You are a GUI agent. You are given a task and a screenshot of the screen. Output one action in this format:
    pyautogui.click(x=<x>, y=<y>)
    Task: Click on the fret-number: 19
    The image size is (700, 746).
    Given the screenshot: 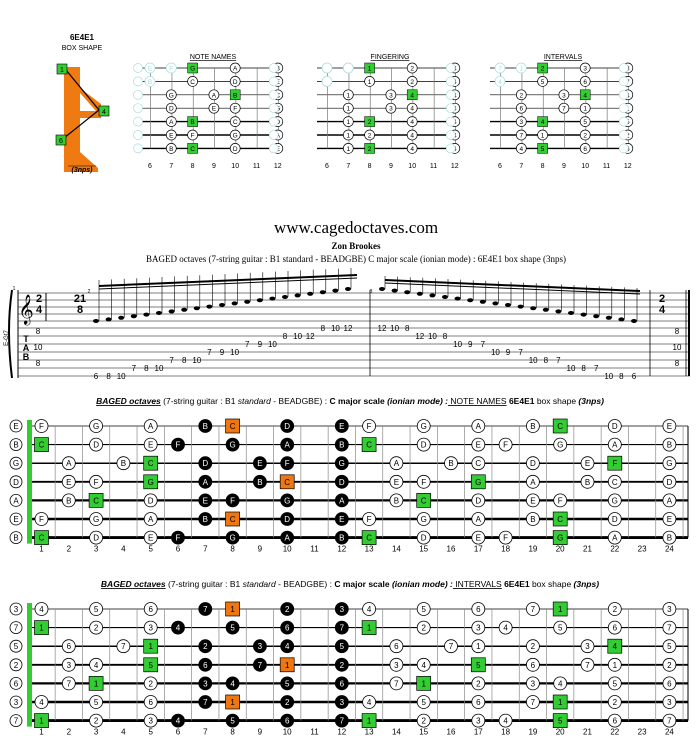 What is the action you would take?
    pyautogui.click(x=532, y=549)
    